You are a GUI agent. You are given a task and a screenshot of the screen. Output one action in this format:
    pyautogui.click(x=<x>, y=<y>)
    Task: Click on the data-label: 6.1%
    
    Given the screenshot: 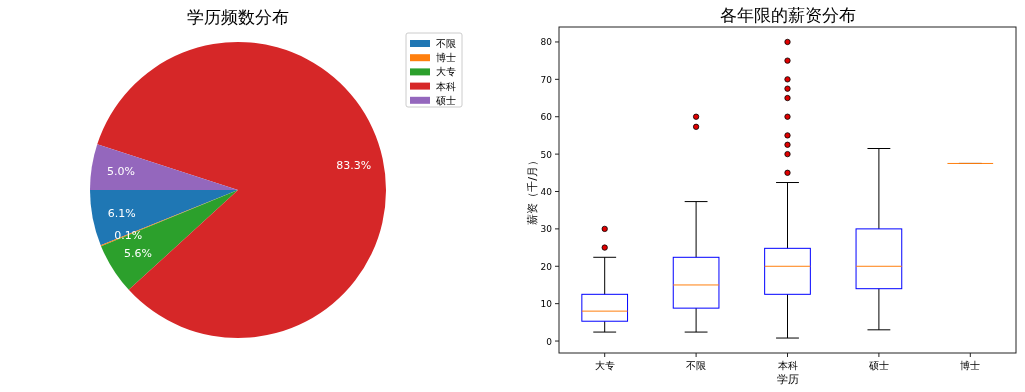 What is the action you would take?
    pyautogui.click(x=121, y=213)
    